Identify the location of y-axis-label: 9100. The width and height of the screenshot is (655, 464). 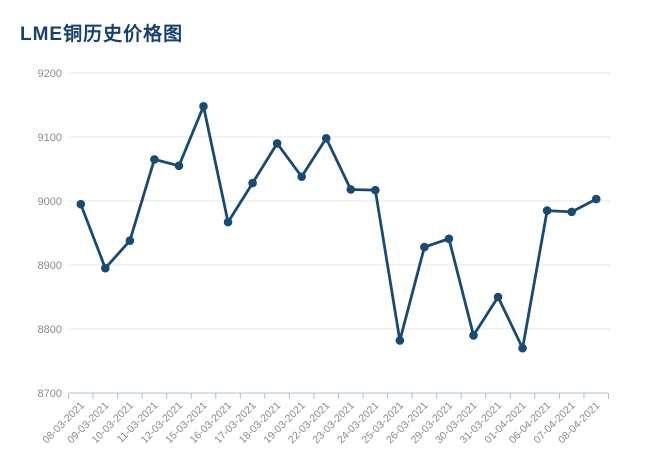
(50, 138).